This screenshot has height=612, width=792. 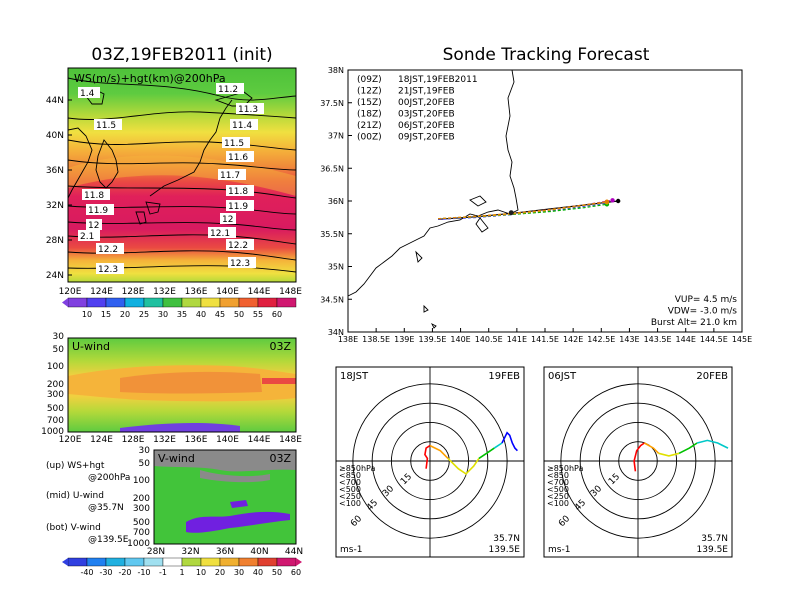 What do you see at coordinates (258, 572) in the screenshot?
I see `colorbar-label: 40` at bounding box center [258, 572].